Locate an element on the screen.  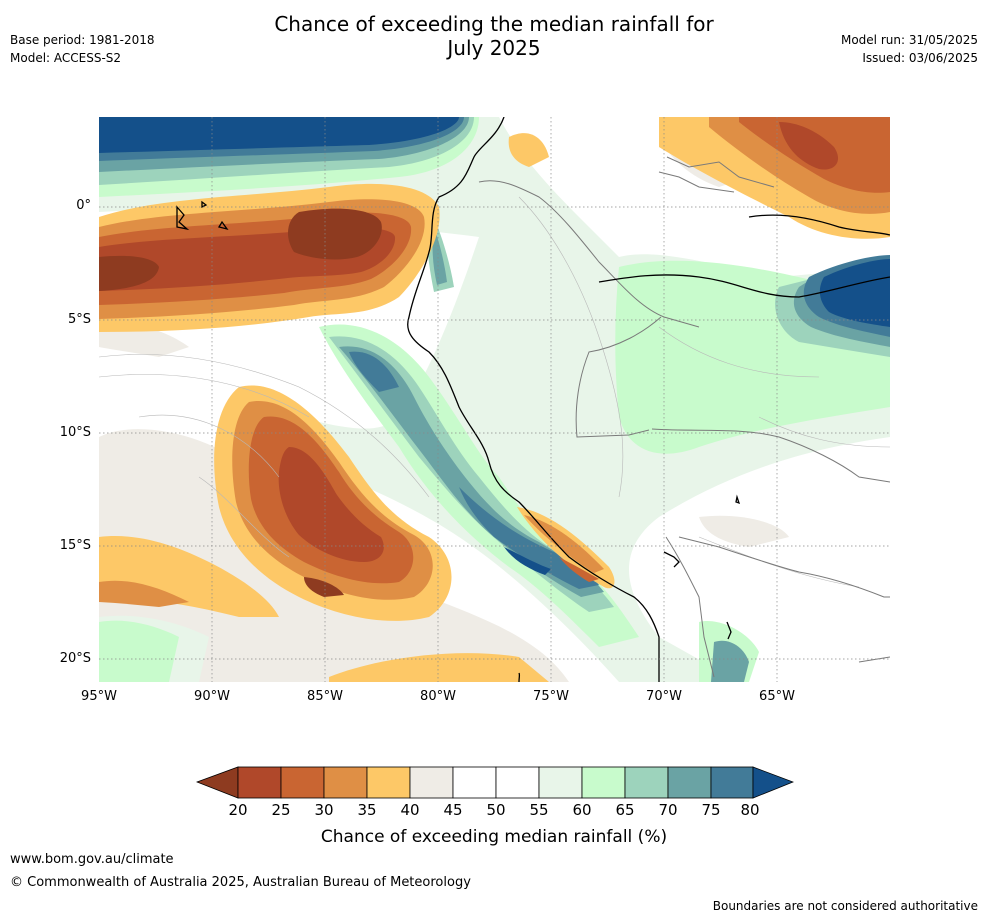
lon-label-70w: 70°W is located at coordinates (664, 696).